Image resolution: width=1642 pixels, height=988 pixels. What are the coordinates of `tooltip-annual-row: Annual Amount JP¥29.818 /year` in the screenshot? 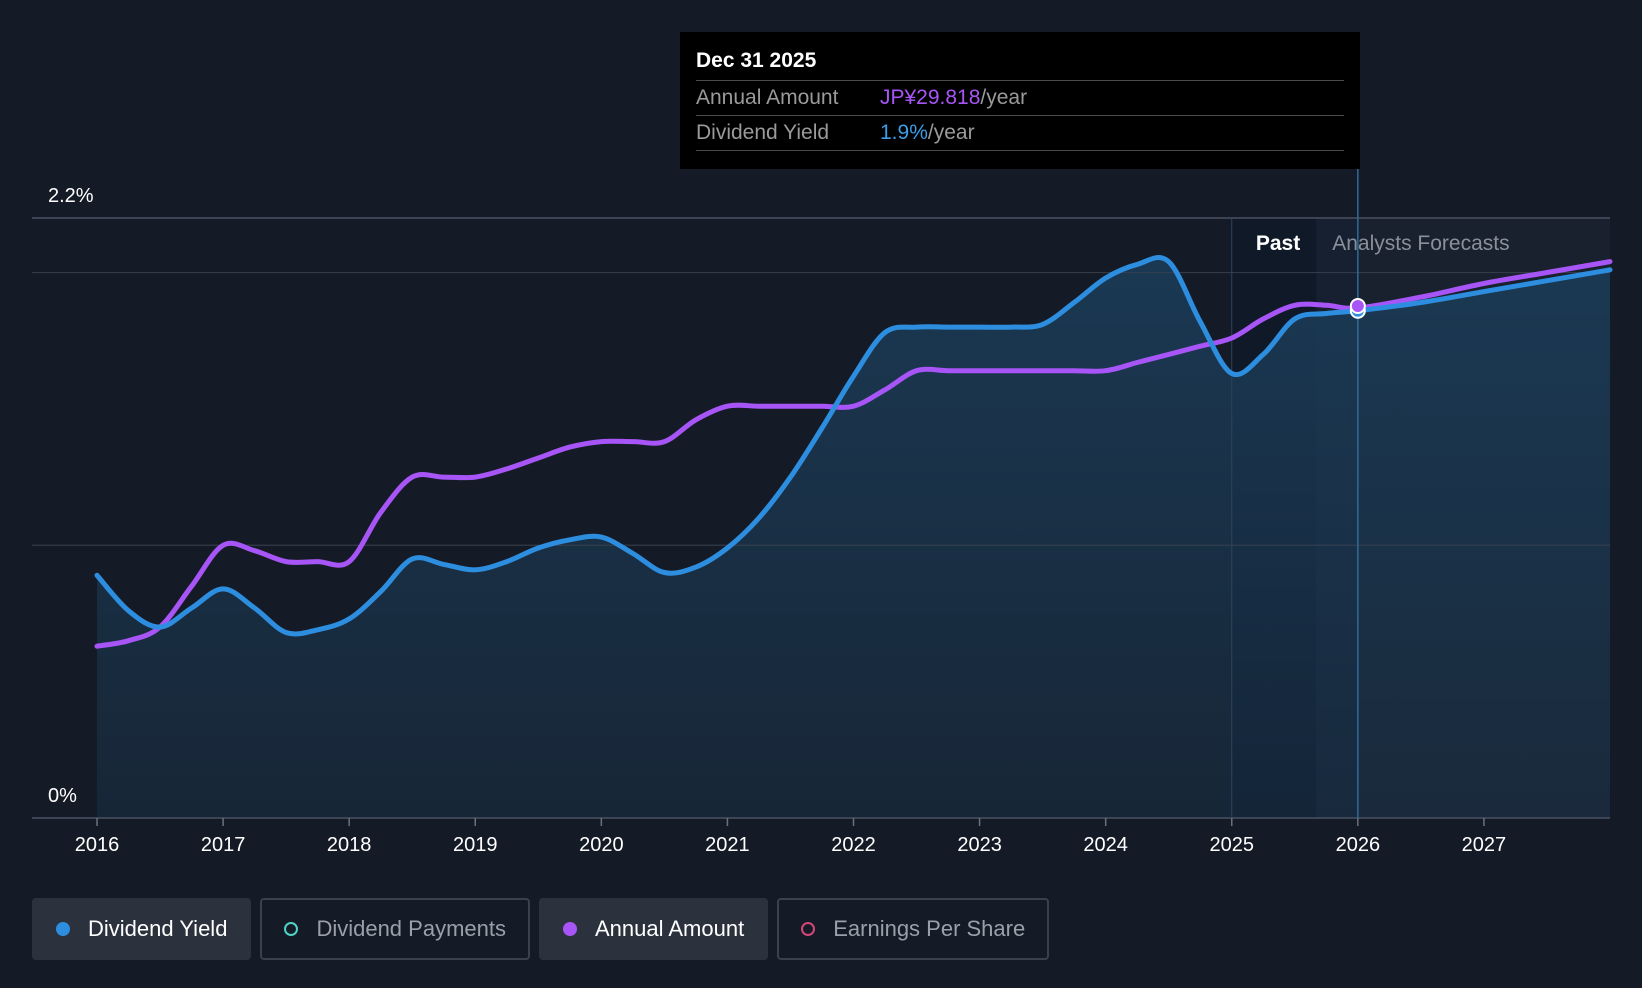 It's located at (1020, 97).